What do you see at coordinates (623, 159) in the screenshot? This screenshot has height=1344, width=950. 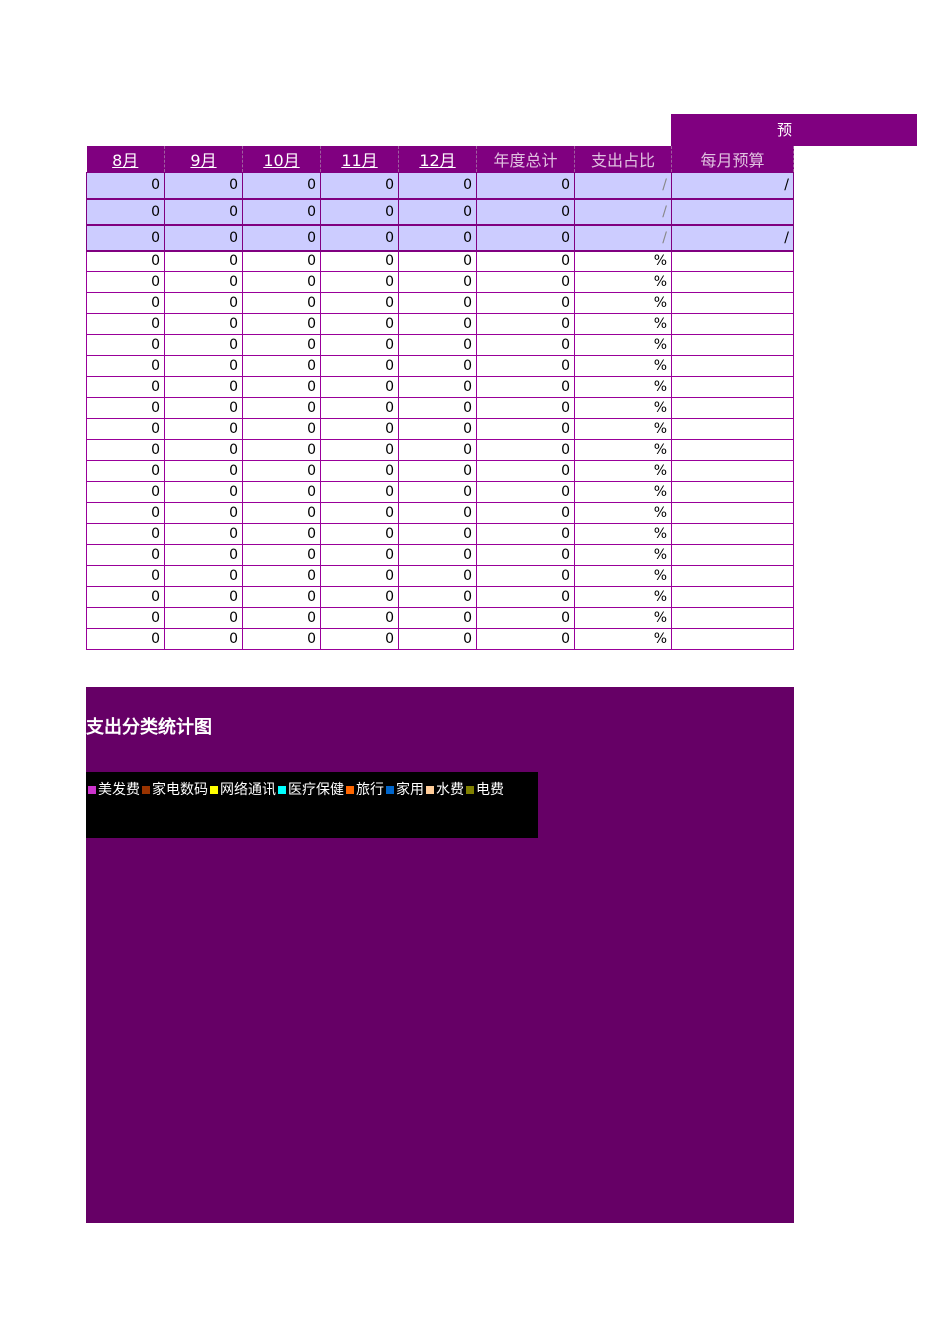 I see `column-header: 支出占比` at bounding box center [623, 159].